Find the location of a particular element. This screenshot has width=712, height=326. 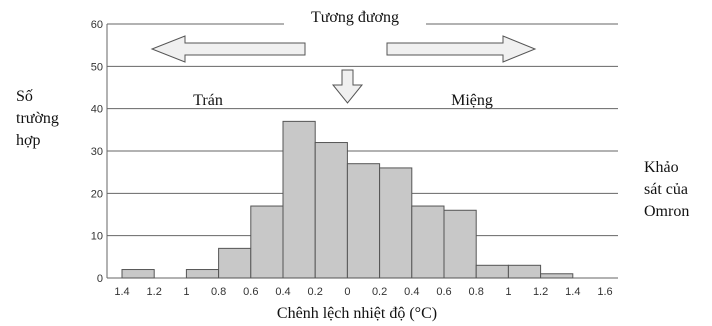

x-tick-label: 0 is located at coordinates (347, 292).